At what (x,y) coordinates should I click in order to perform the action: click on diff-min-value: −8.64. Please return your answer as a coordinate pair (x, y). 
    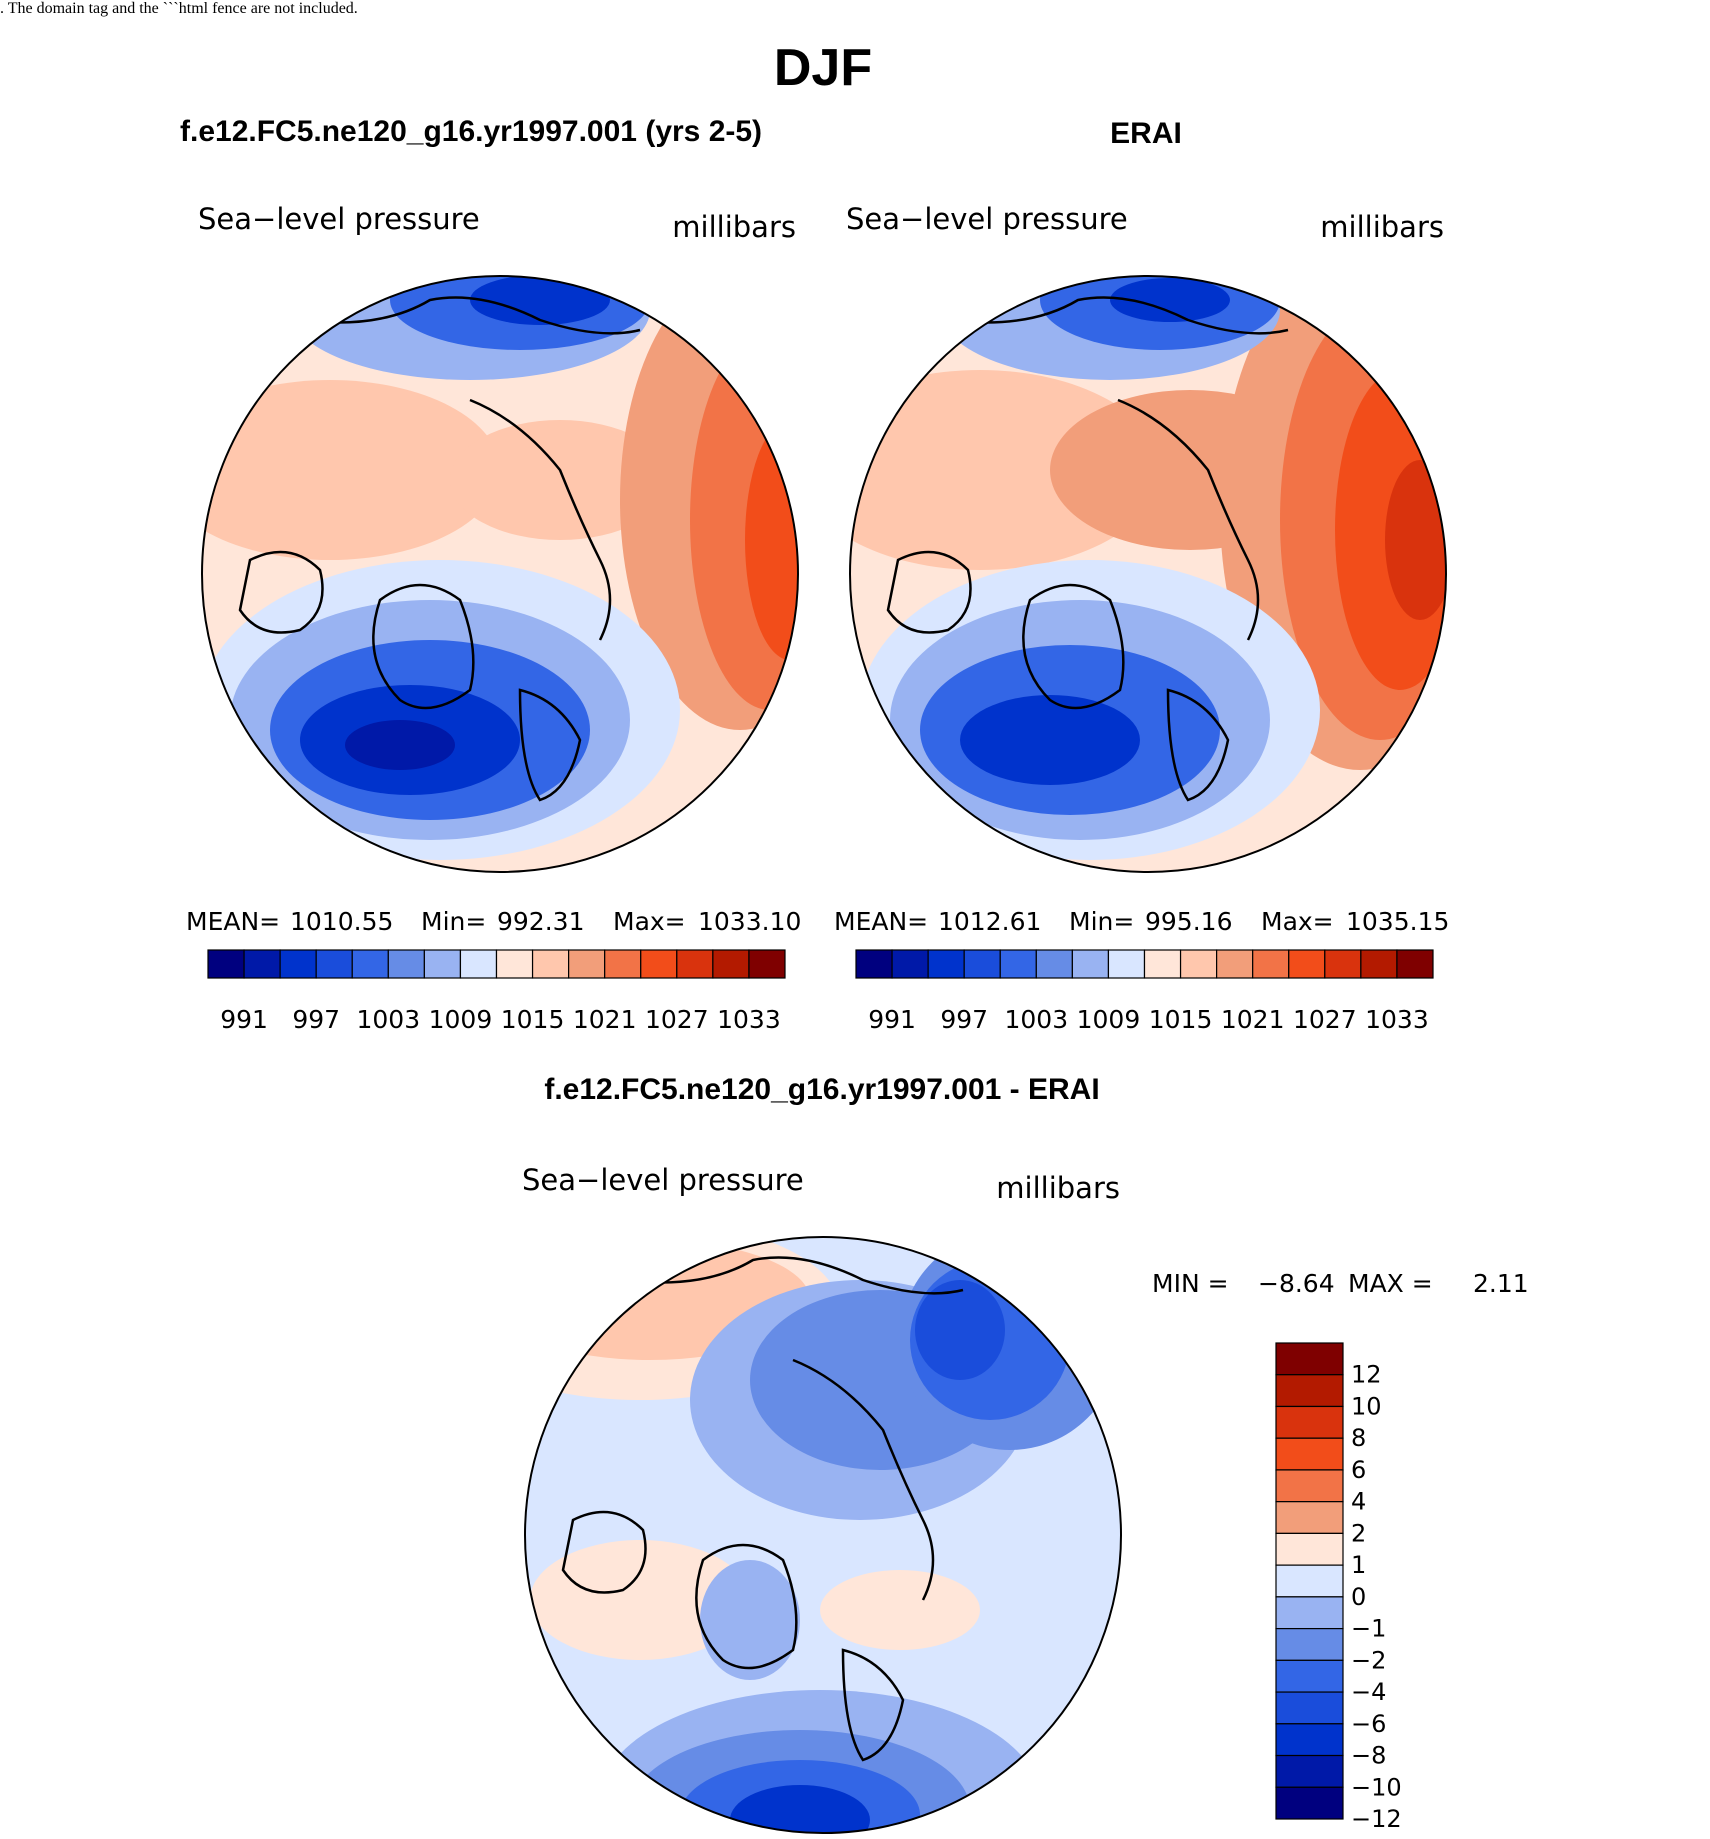
    Looking at the image, I should click on (1296, 1283).